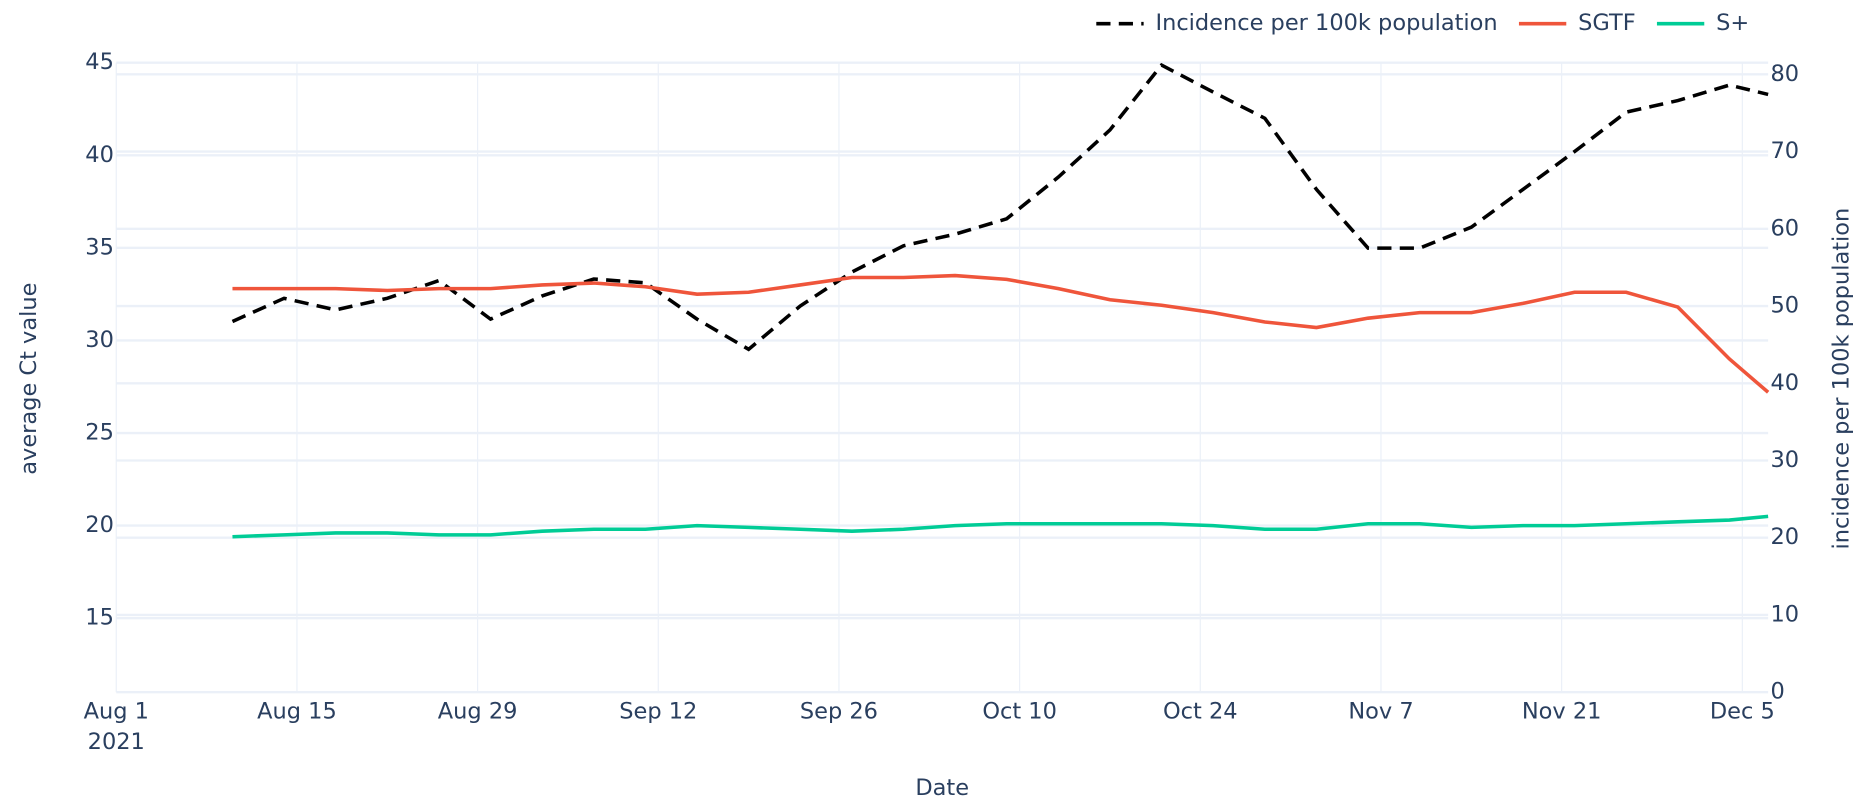 The image size is (1856, 807). What do you see at coordinates (1784, 537) in the screenshot?
I see `y2-tick-label: 20` at bounding box center [1784, 537].